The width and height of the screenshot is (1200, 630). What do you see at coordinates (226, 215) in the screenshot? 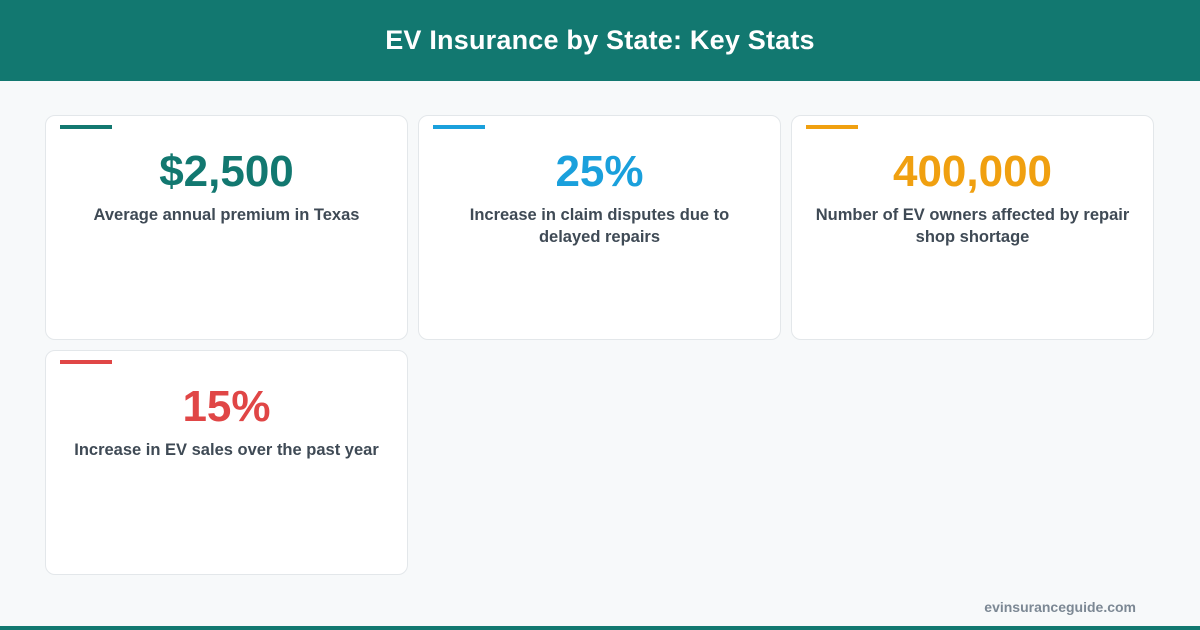
I see `stat-label: Average annual premium in Texas` at bounding box center [226, 215].